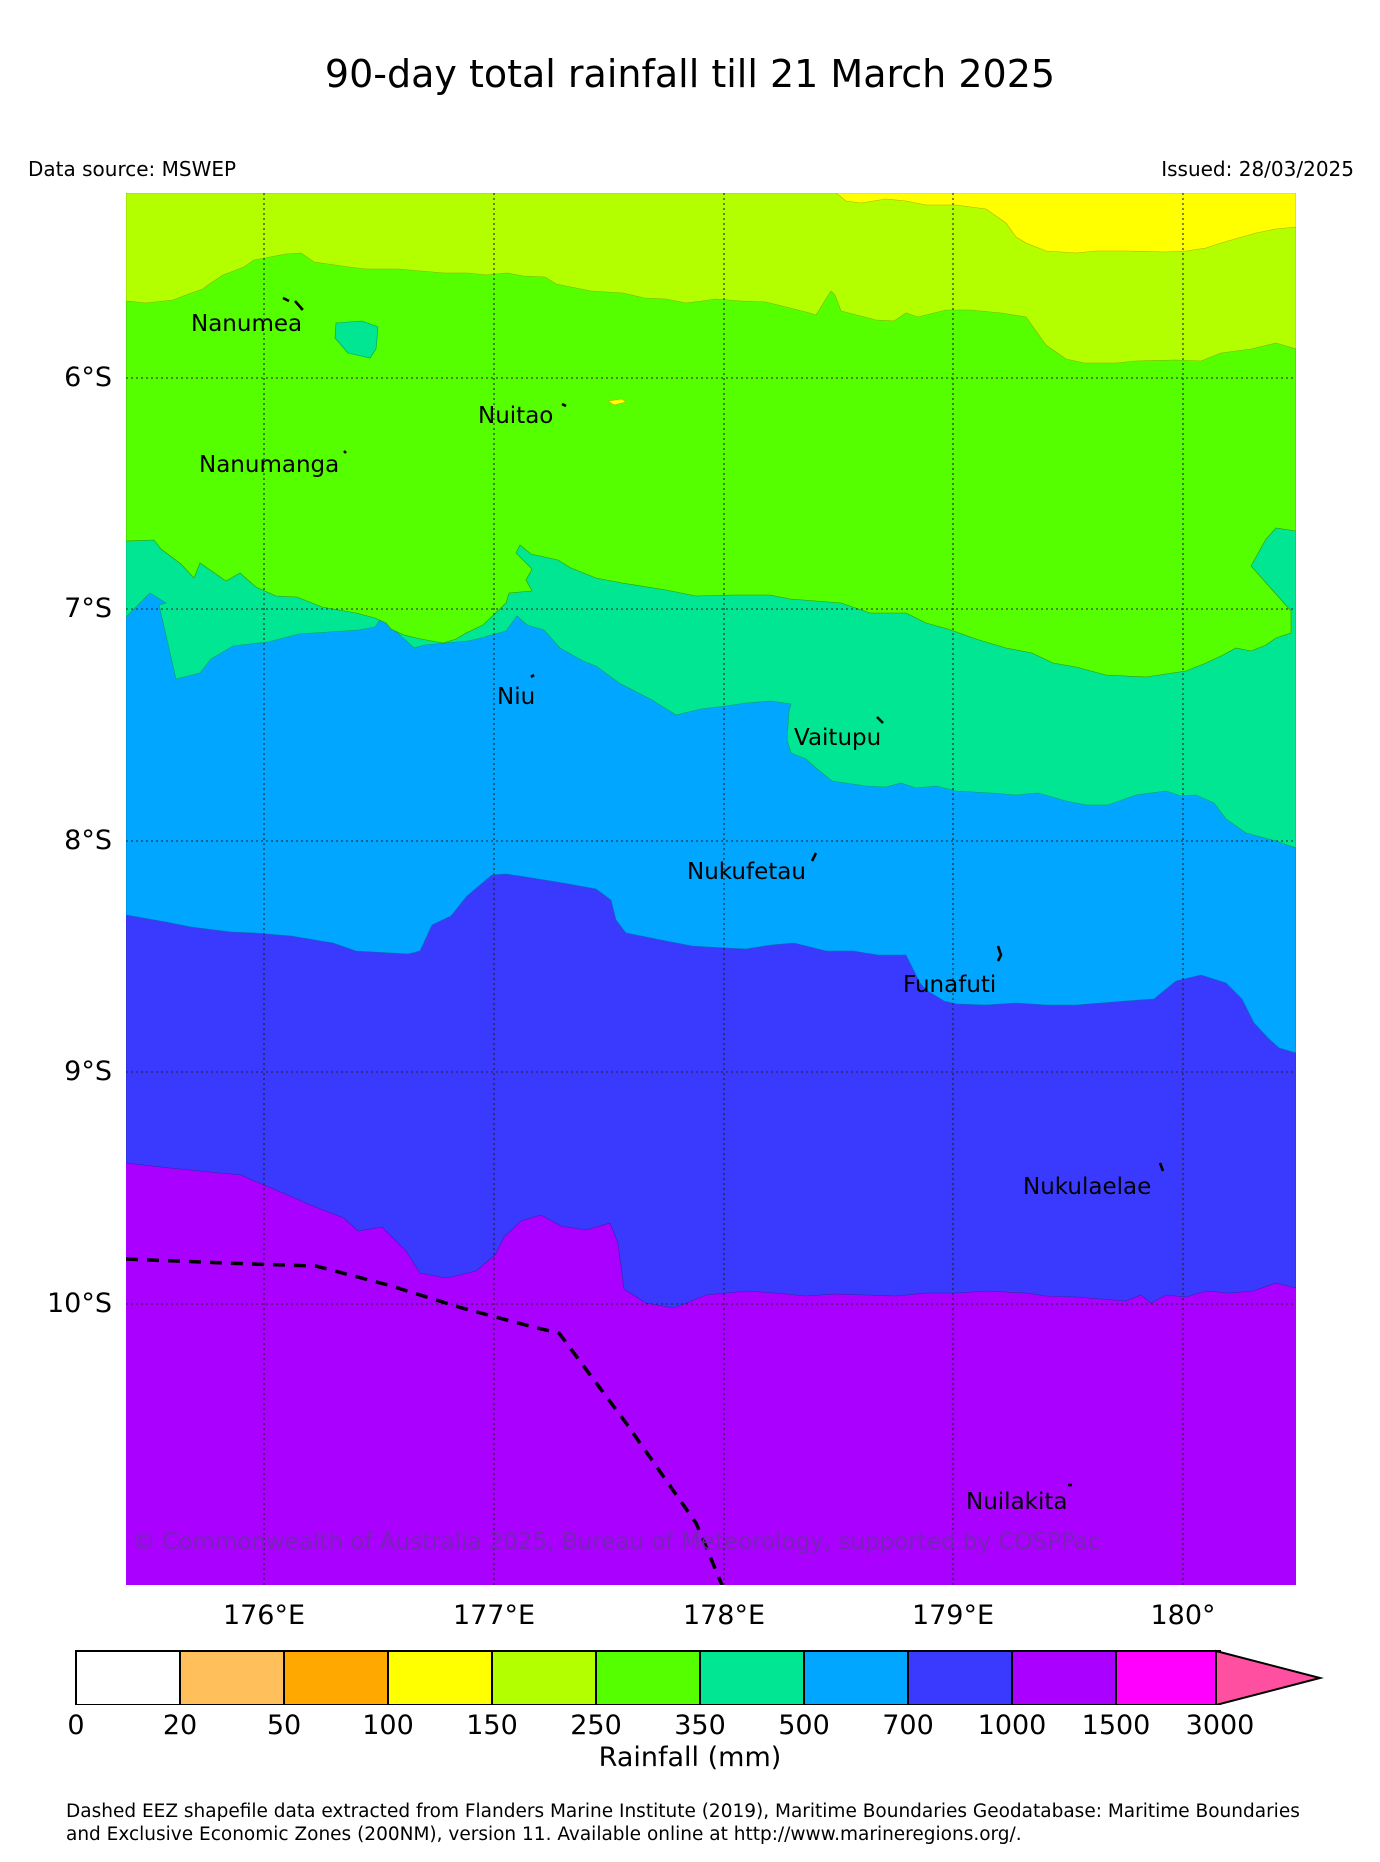 Image resolution: width=1380 pixels, height=1862 pixels. What do you see at coordinates (425, 1421) in the screenshot?
I see `eez-boundary-line` at bounding box center [425, 1421].